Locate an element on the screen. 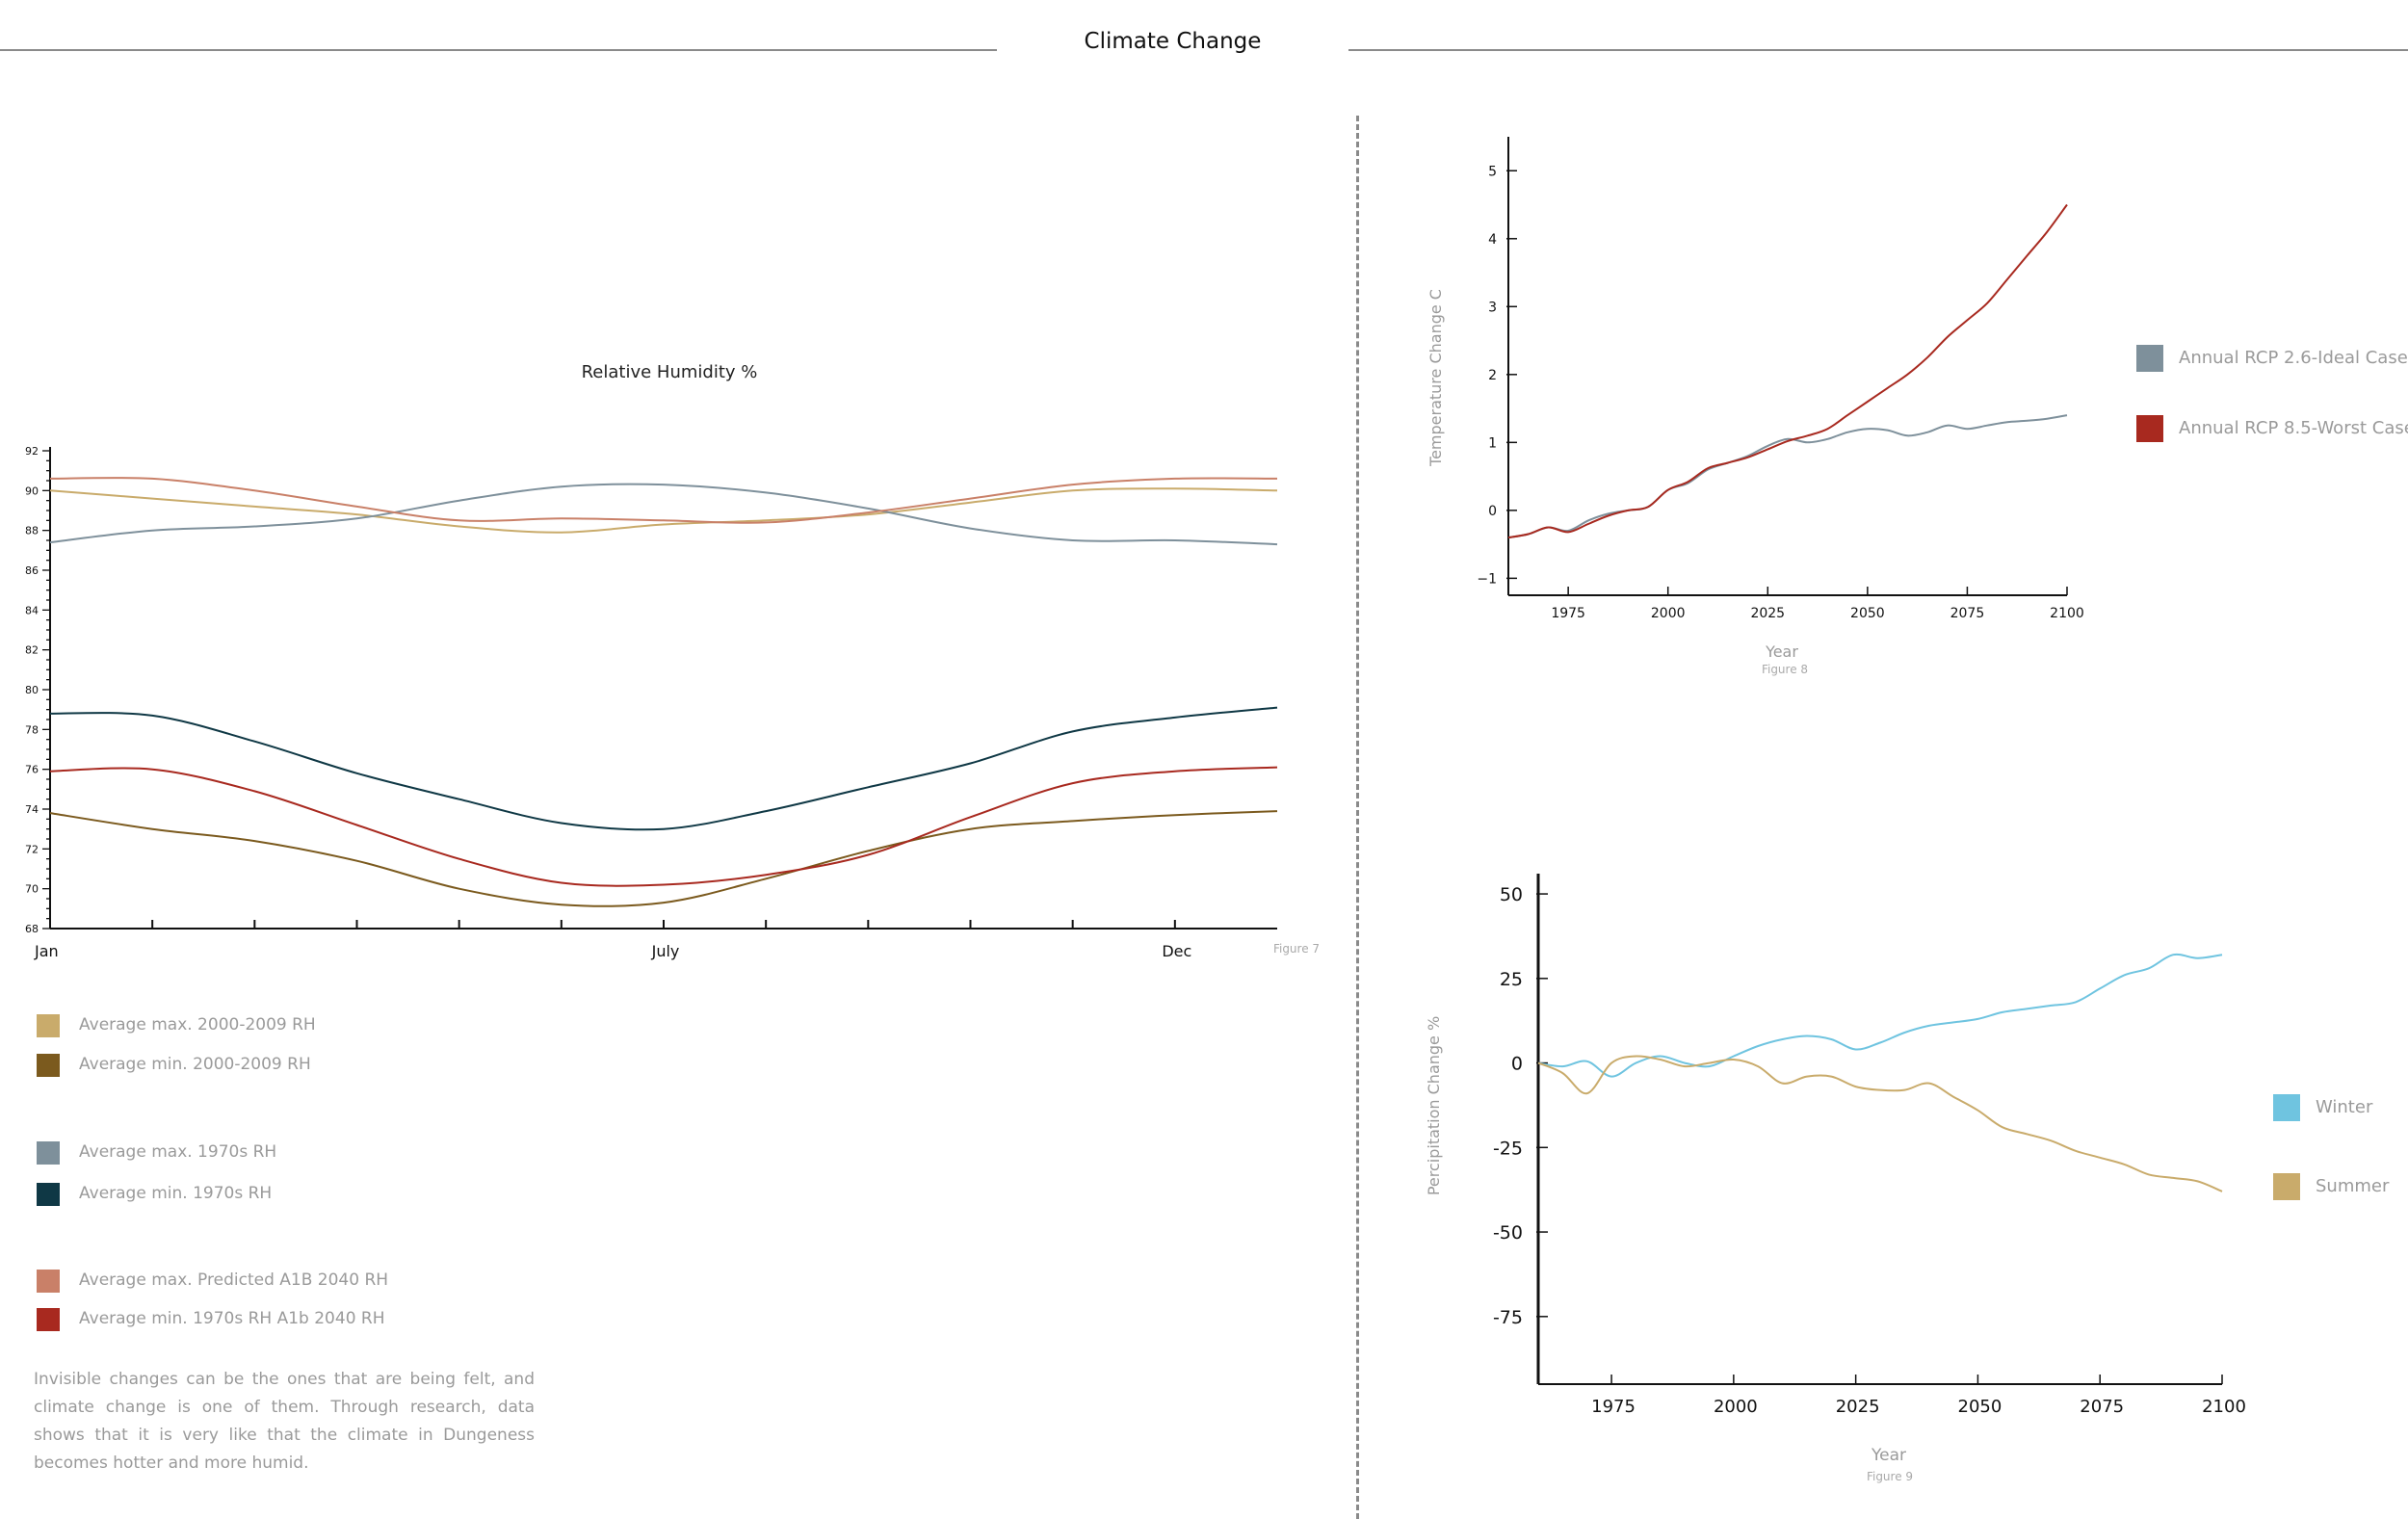  series-line-annual-rcp-8-5-worst-case is located at coordinates (1787, 371).